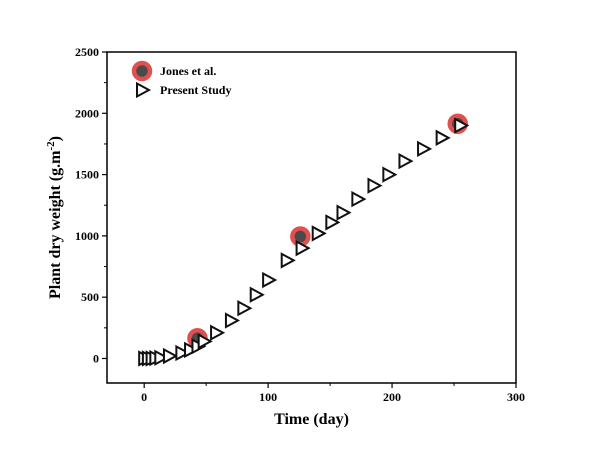 Image resolution: width=600 pixels, height=459 pixels. I want to click on y-axis-title: Plant dry weight (g.m-2), so click(54, 217).